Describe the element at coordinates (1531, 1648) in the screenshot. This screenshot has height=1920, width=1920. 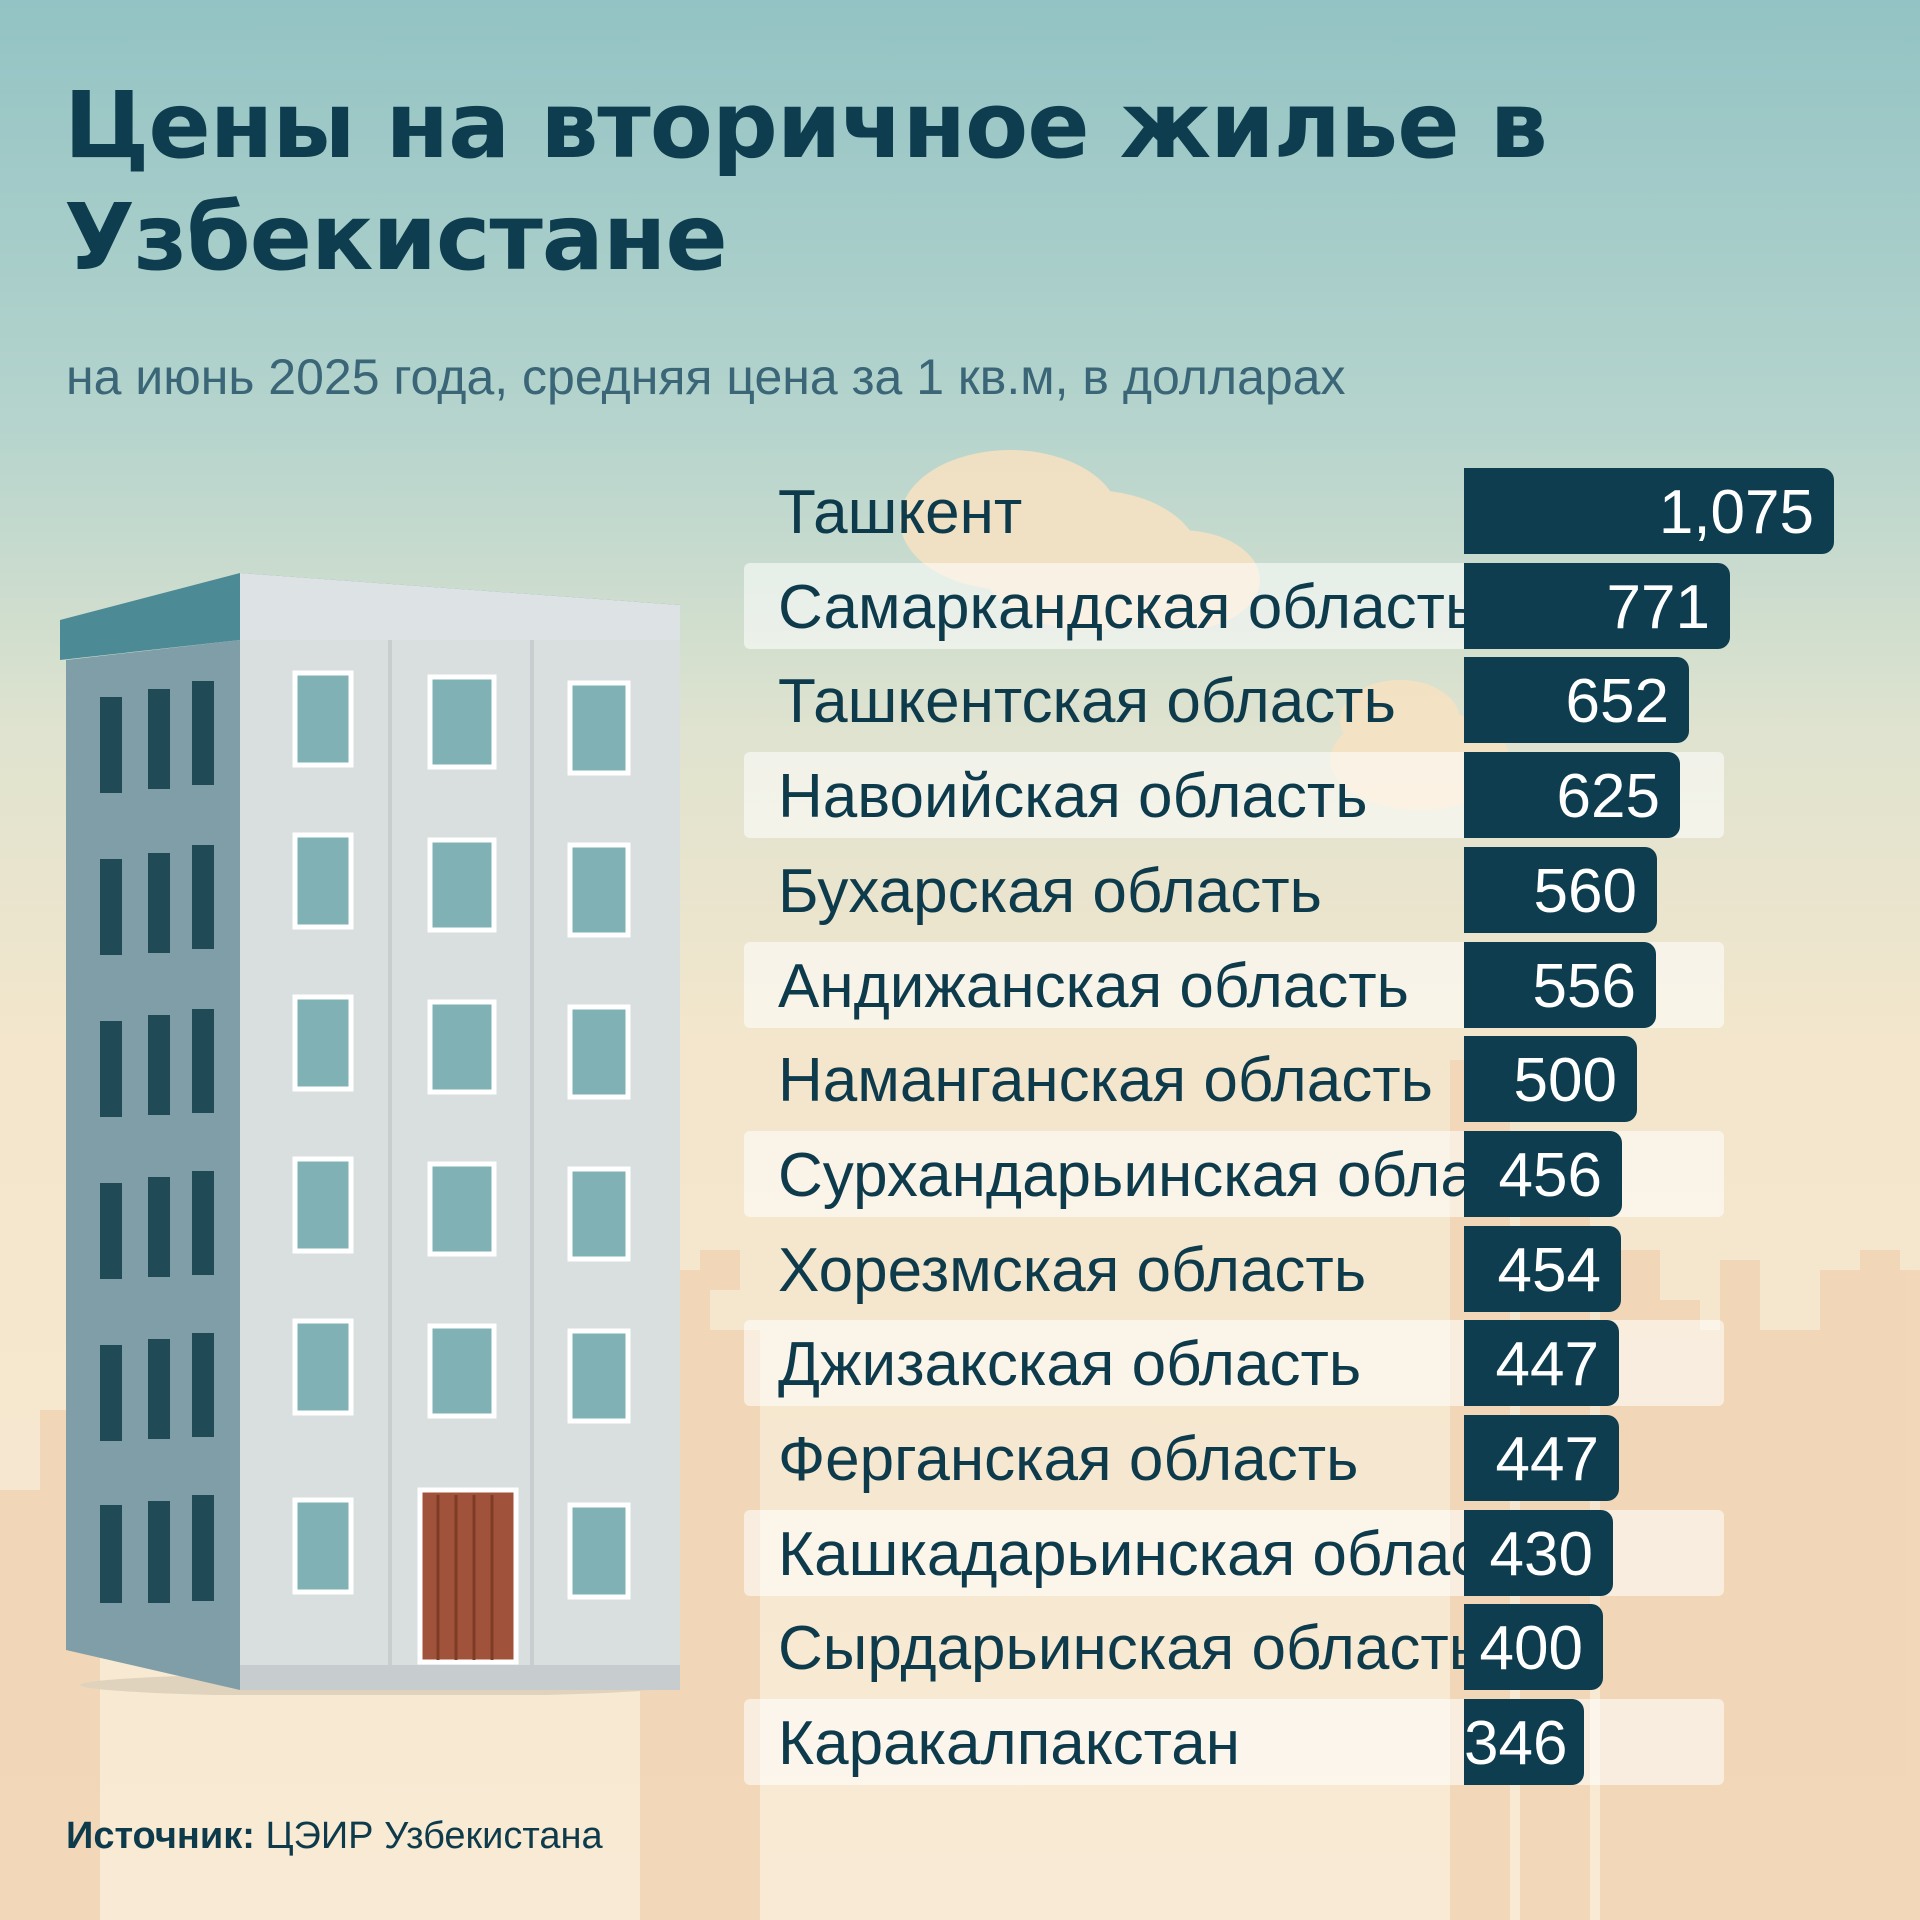
I see `bar-value-label: 400` at that location.